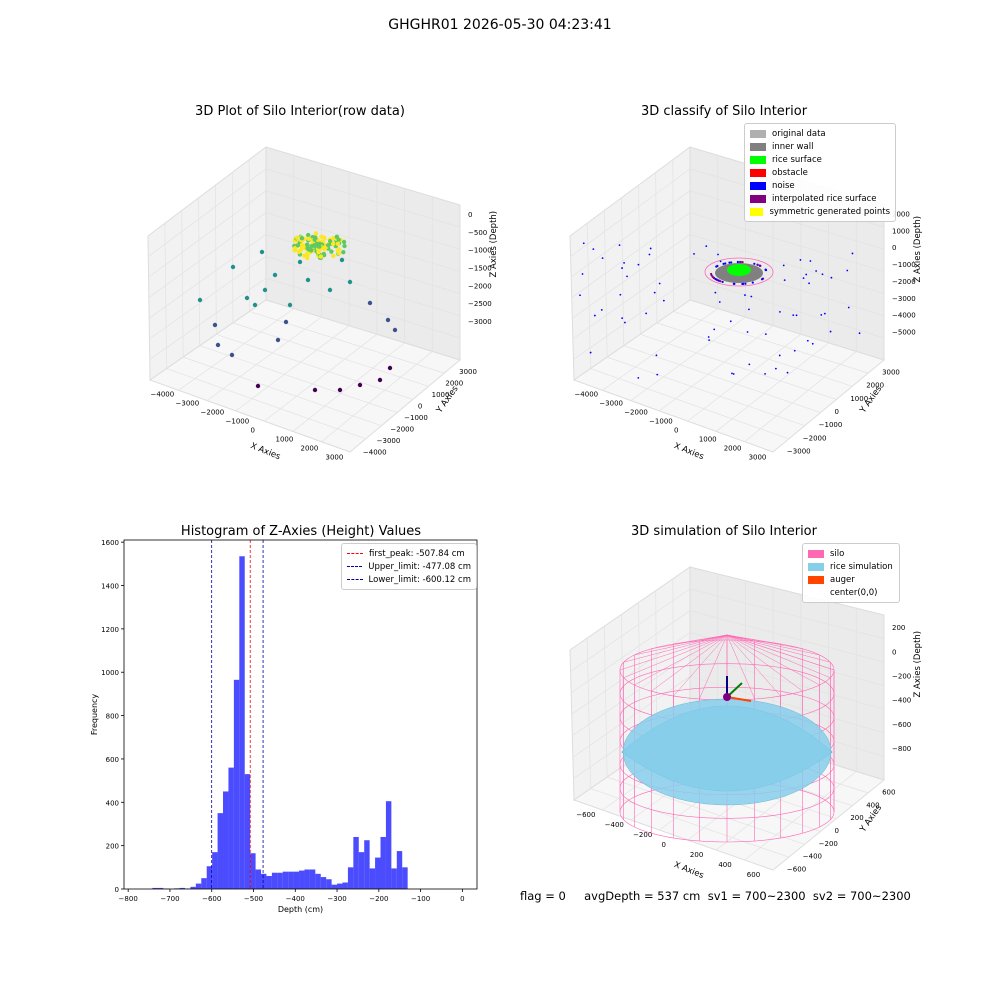 The image size is (1000, 1000). I want to click on panel1-y-tick: 2000, so click(454, 383).